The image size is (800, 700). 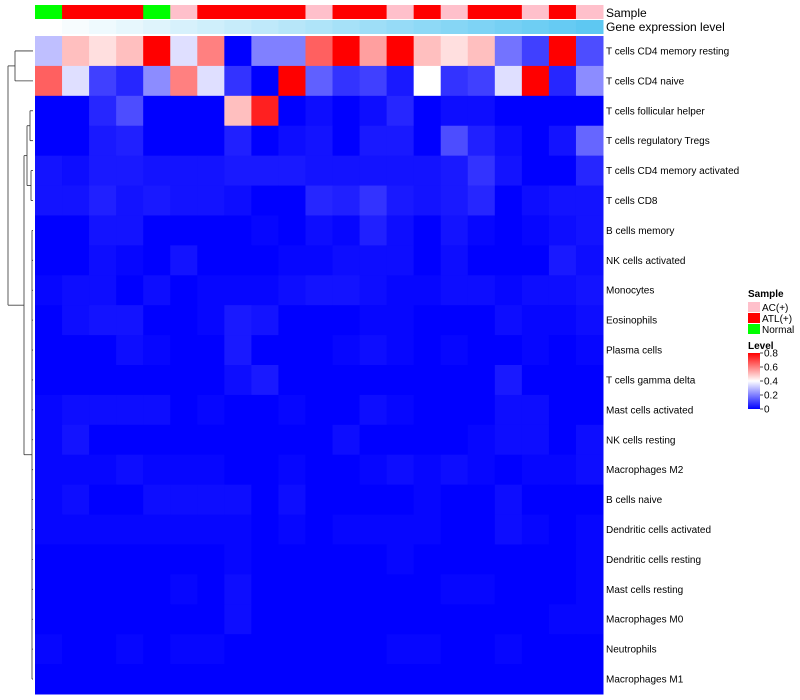 What do you see at coordinates (658, 141) in the screenshot?
I see `row-label: T cells regulatory Tregs` at bounding box center [658, 141].